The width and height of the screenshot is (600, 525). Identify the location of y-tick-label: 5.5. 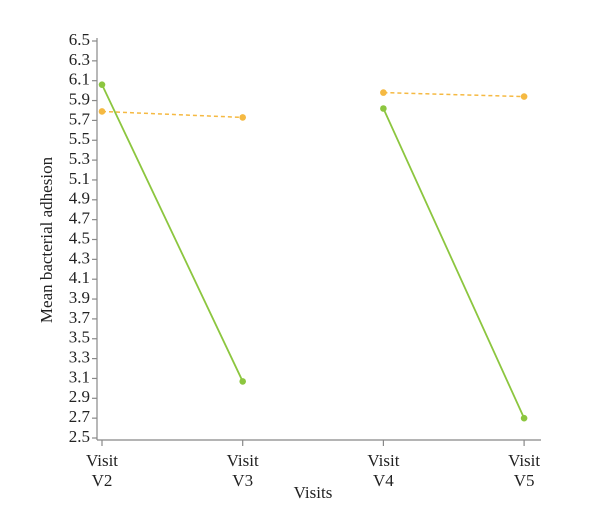
(79, 138).